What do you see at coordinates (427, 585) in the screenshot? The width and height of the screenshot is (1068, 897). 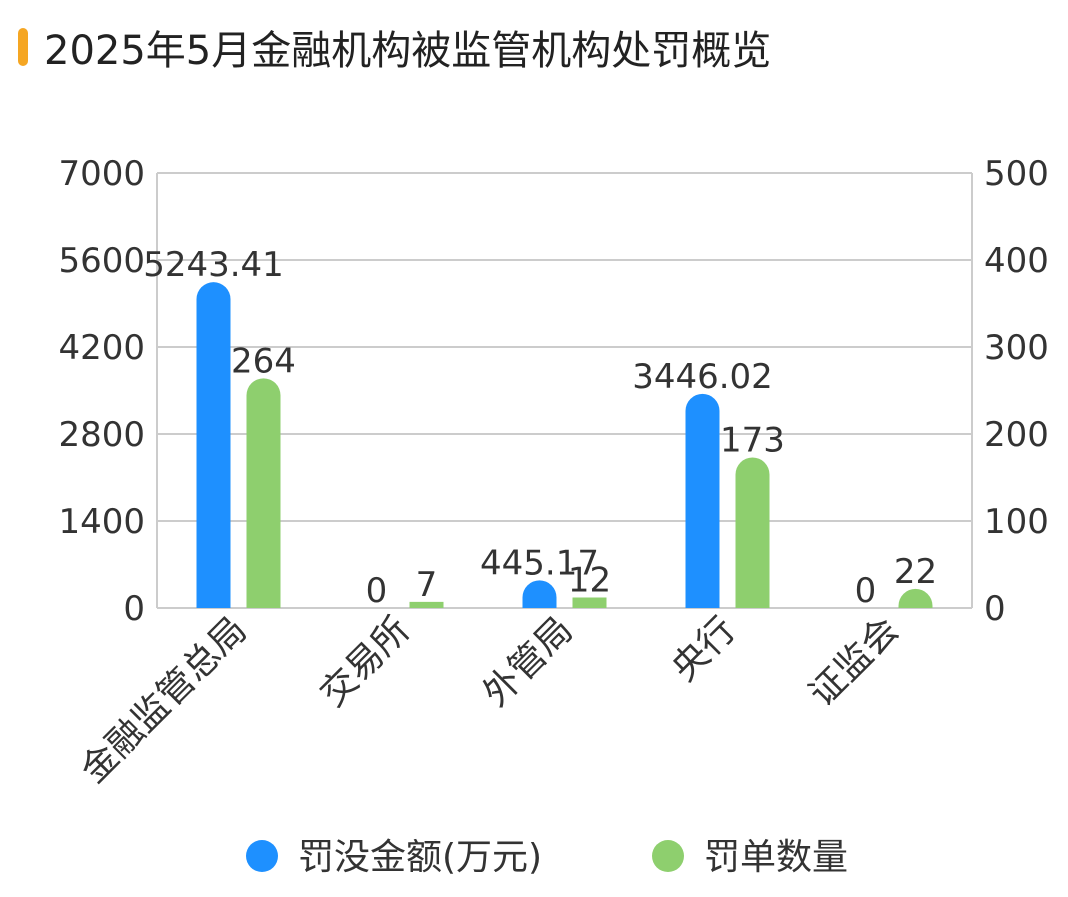 I see `data-label-series-2: 7` at bounding box center [427, 585].